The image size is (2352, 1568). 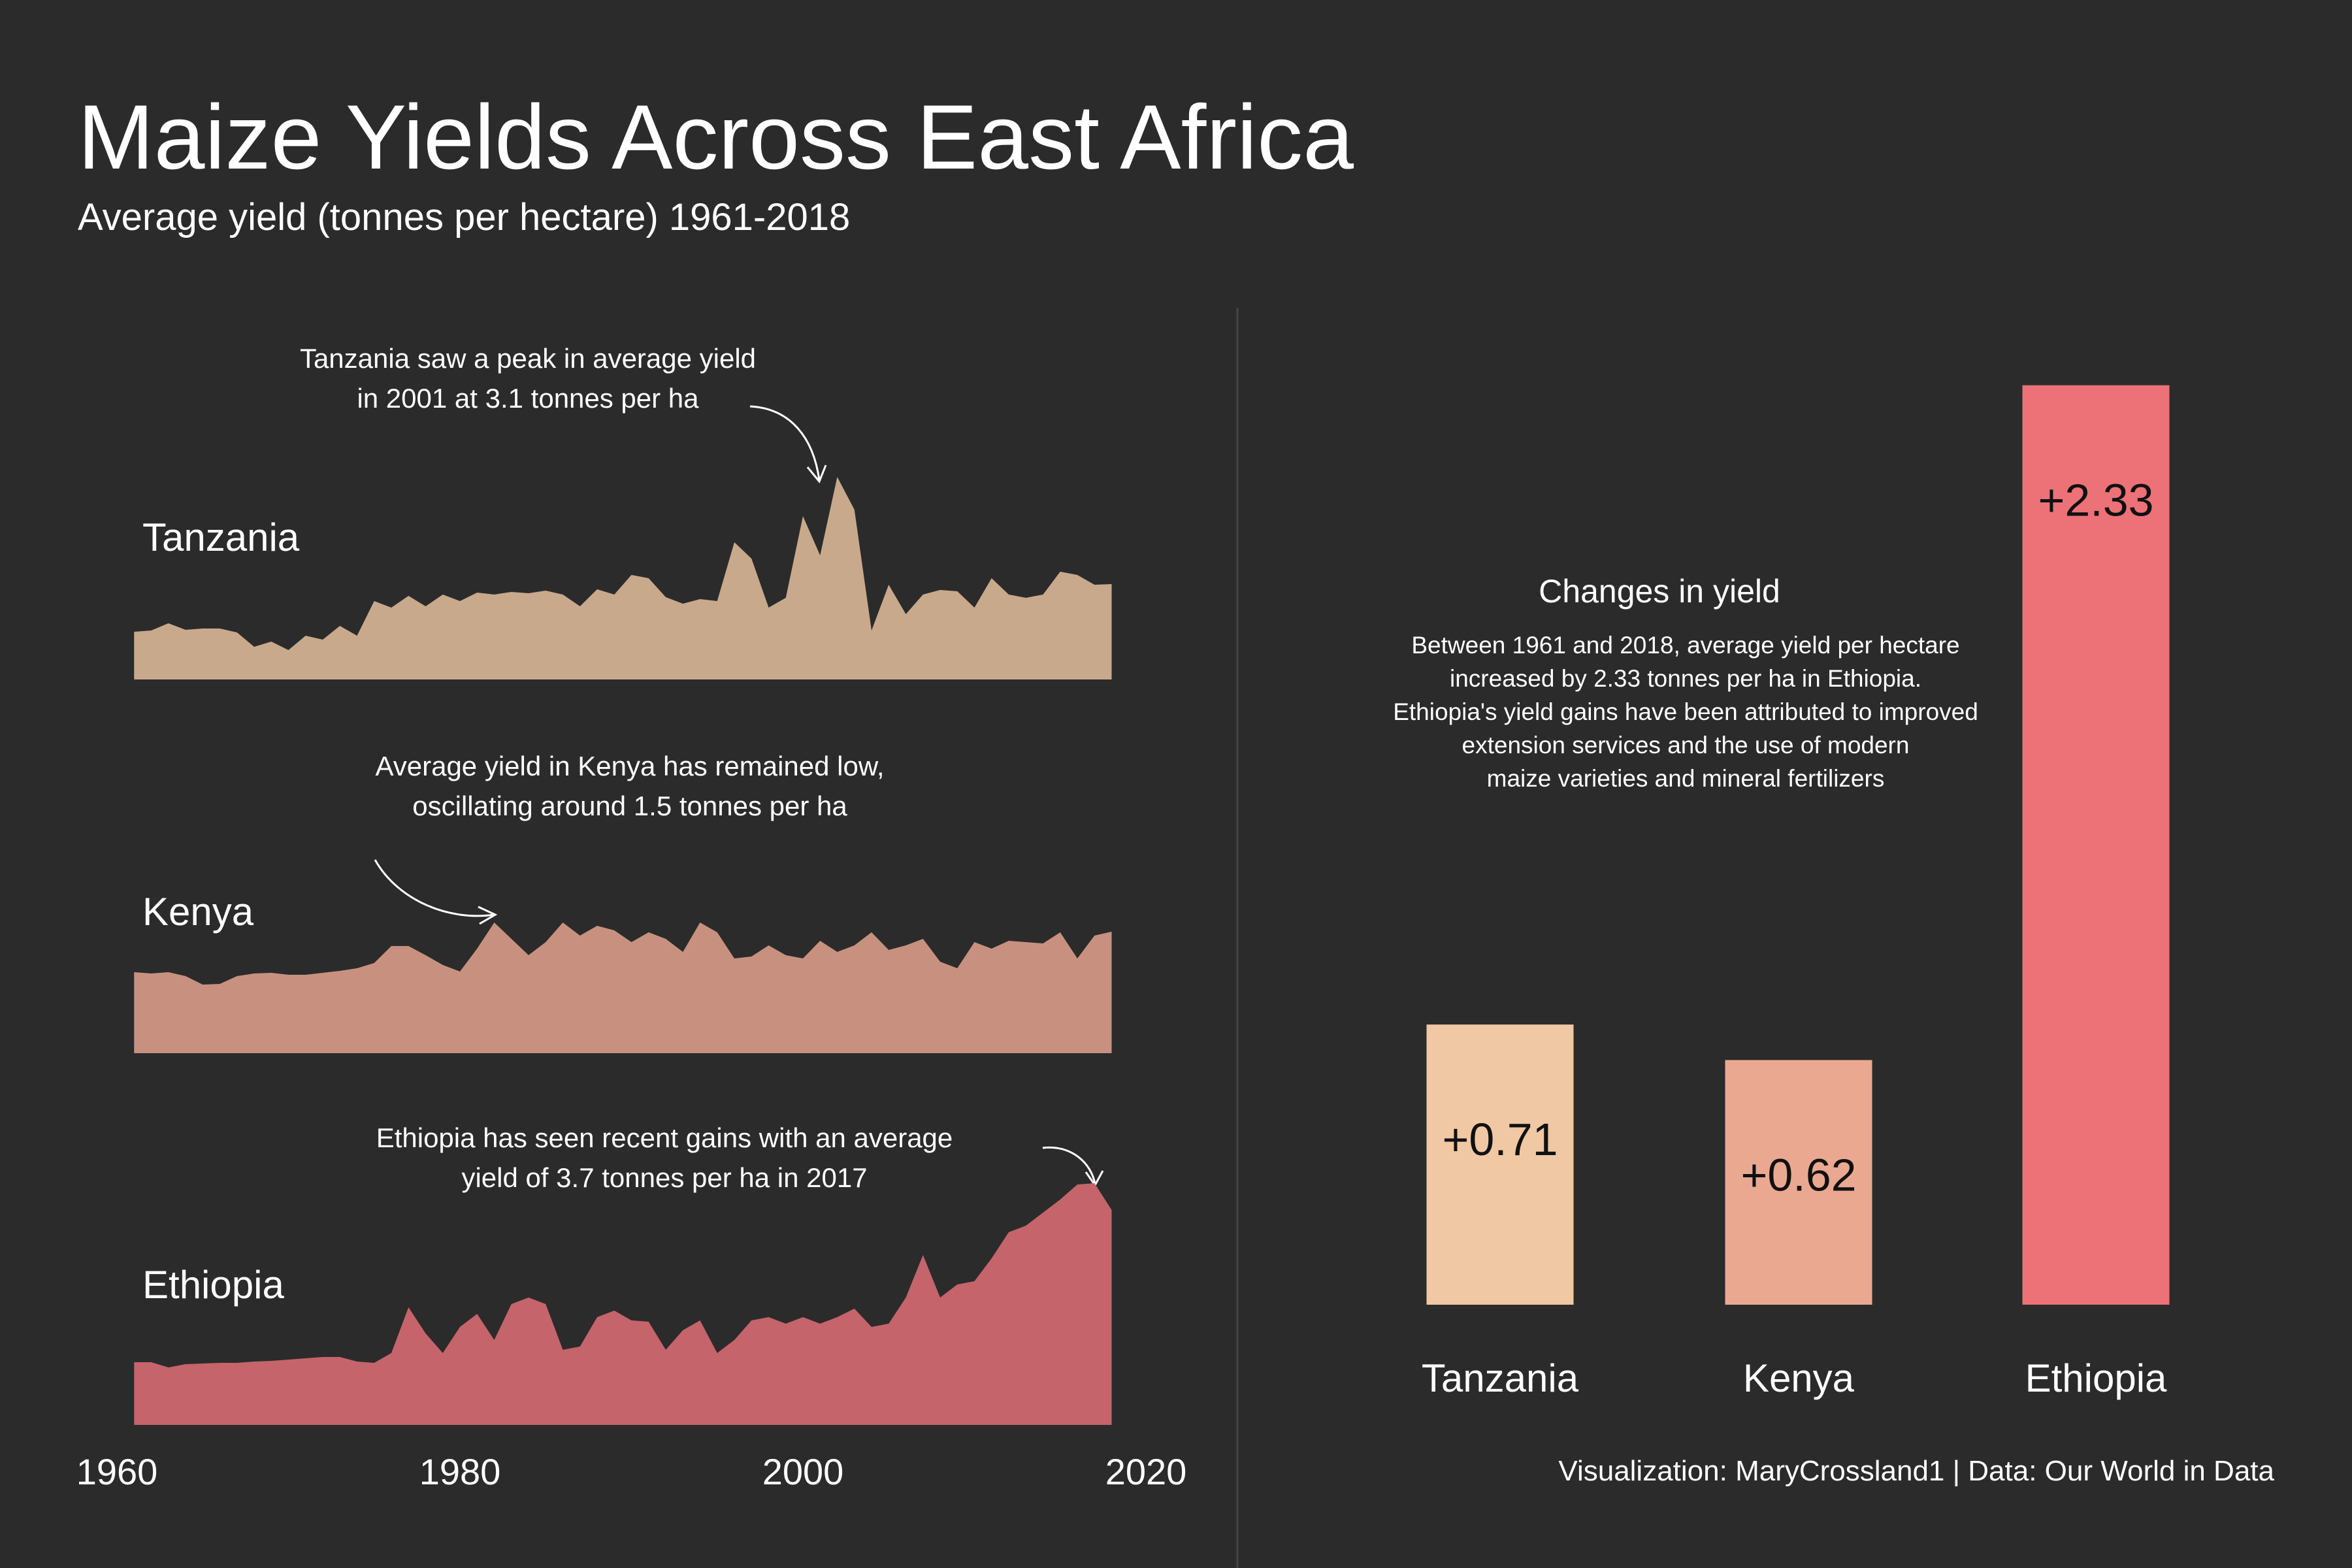 I want to click on value-label: +0.62, so click(x=1798, y=1175).